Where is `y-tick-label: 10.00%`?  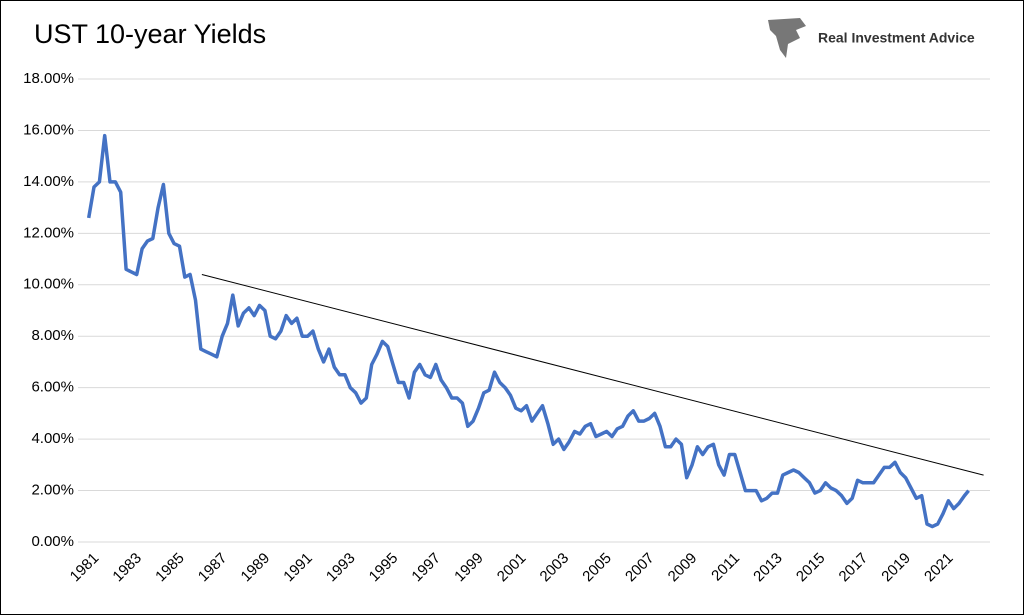
y-tick-label: 10.00% is located at coordinates (48, 284).